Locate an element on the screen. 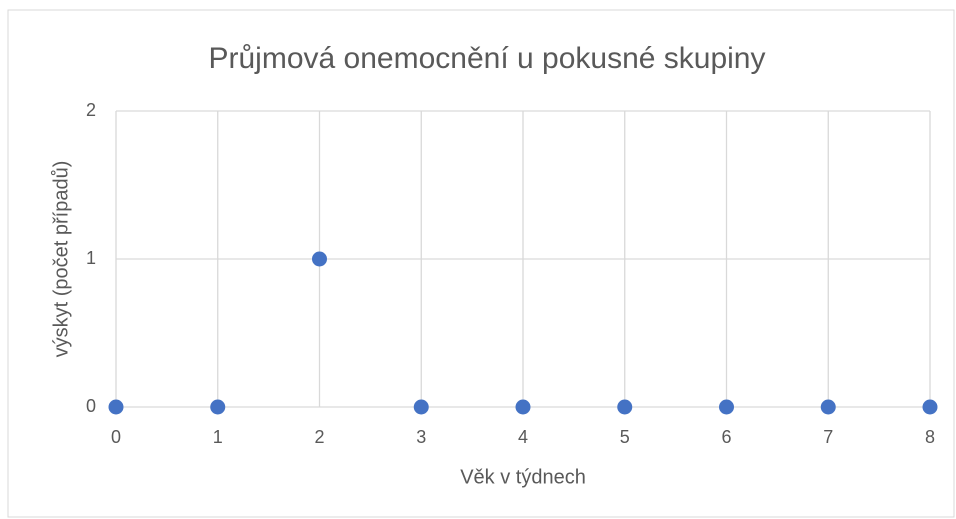 Image resolution: width=956 pixels, height=519 pixels. x-tick-label: 2 is located at coordinates (319, 437).